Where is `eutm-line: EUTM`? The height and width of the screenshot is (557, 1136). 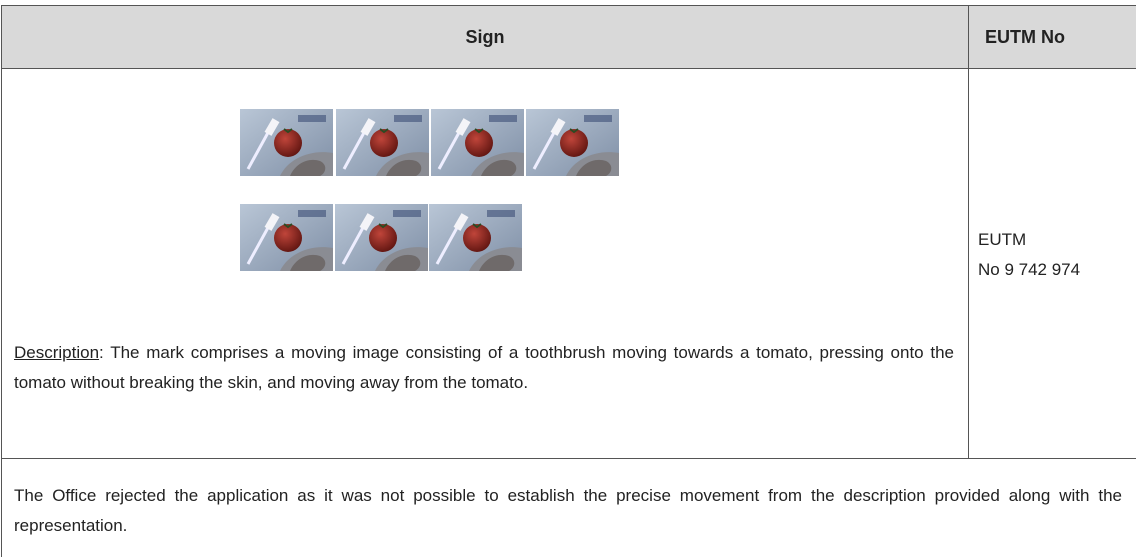
eutm-line: EUTM is located at coordinates (1002, 239).